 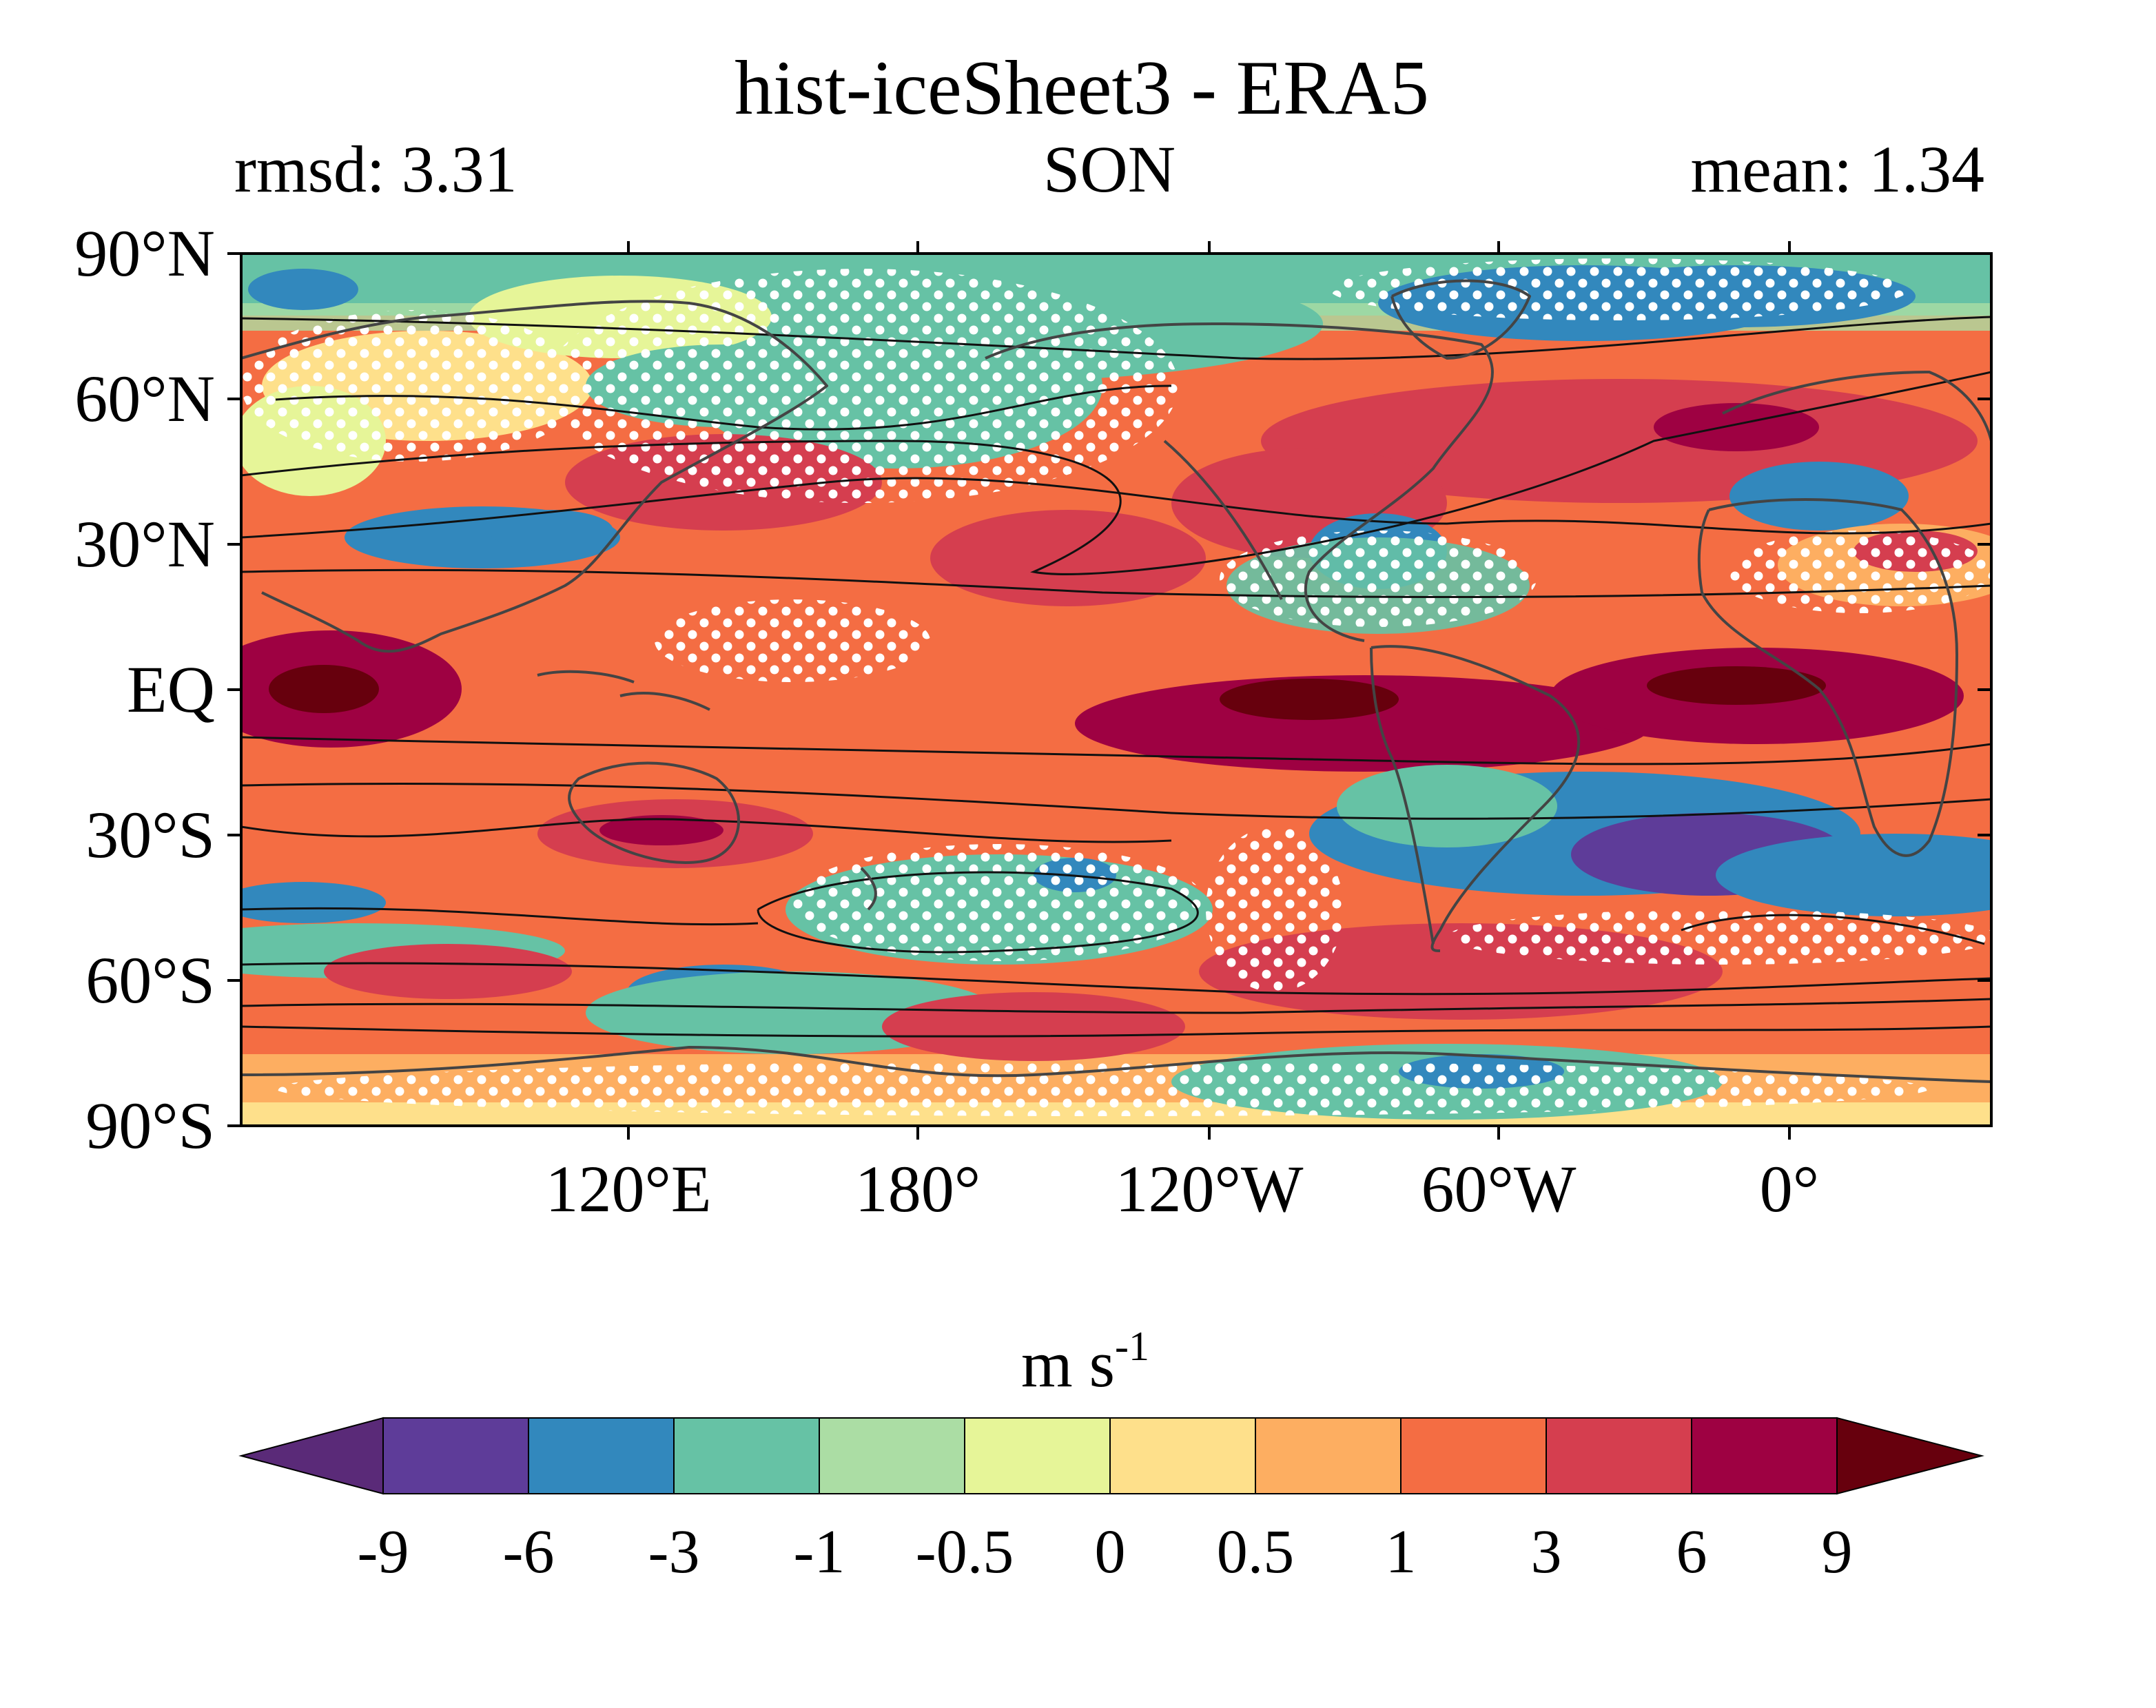 I want to click on colorbar-tick-label: -0.5, so click(x=965, y=1552).